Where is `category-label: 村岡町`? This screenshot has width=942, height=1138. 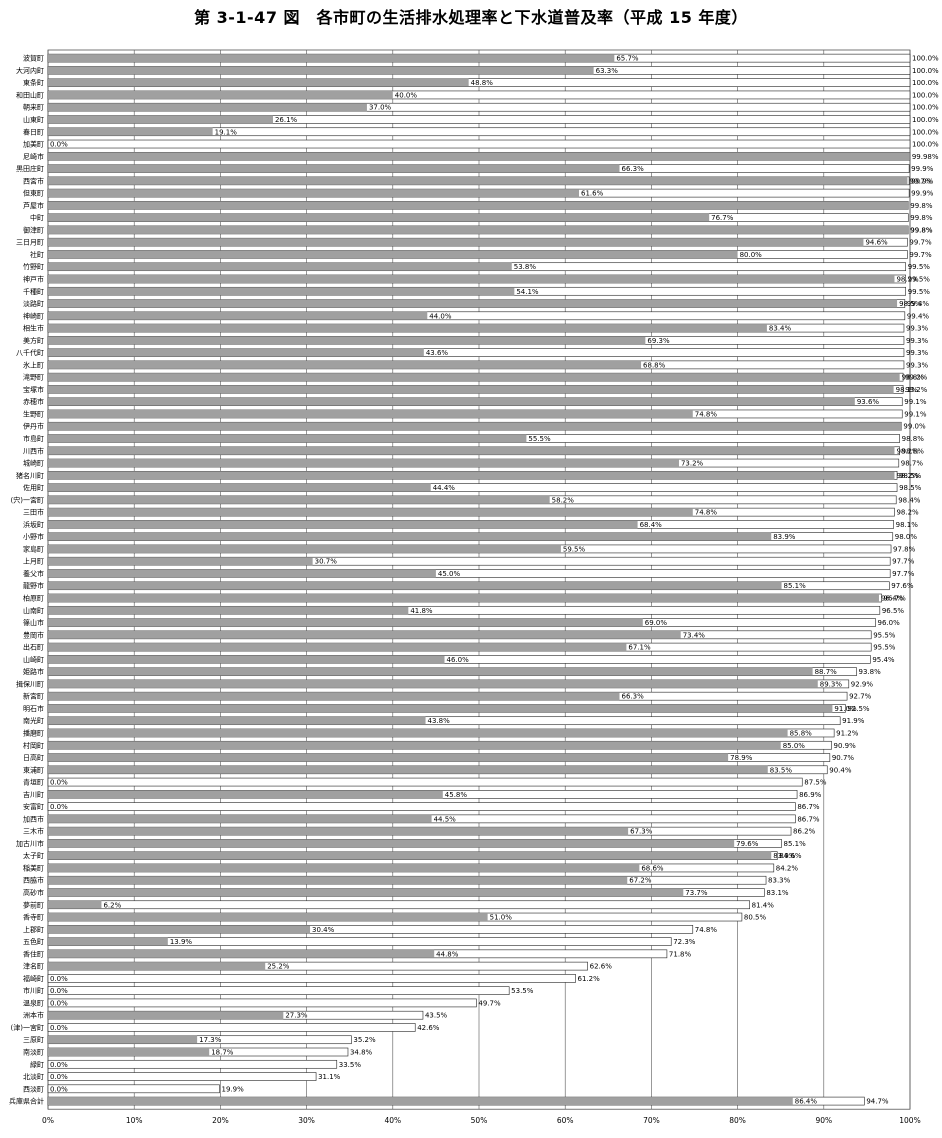
category-label: 村岡町 is located at coordinates (33, 745).